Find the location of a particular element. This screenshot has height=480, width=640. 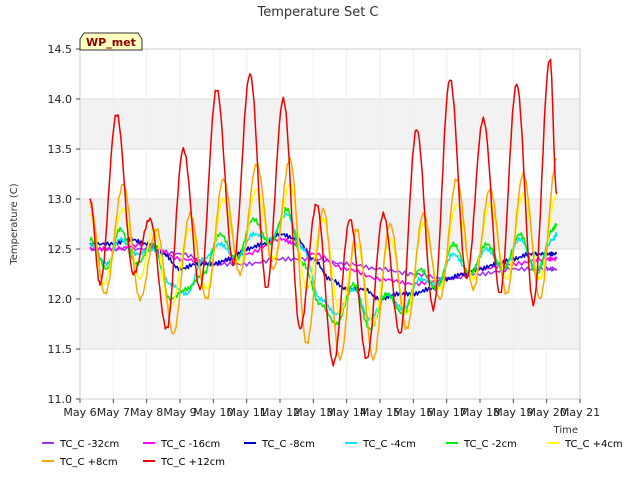

y-tick-label: 14.0 is located at coordinates (60, 99).